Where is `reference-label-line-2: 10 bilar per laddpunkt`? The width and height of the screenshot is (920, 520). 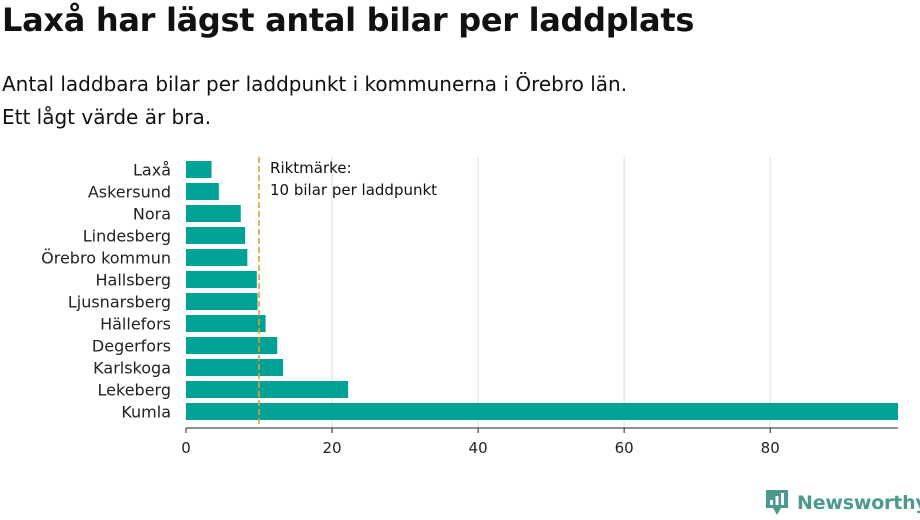
reference-label-line-2: 10 bilar per laddpunkt is located at coordinates (353, 190).